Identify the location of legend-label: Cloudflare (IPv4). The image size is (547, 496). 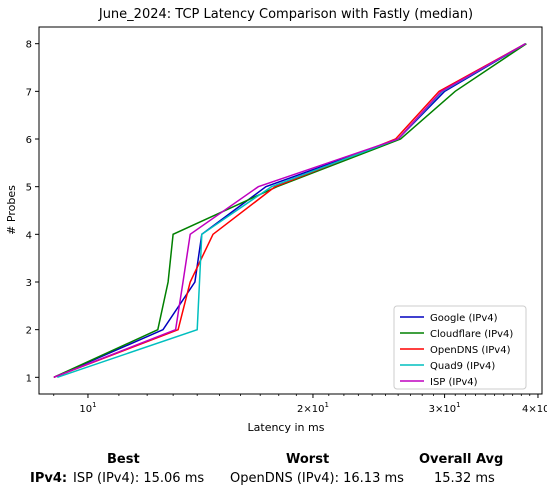
(471, 334).